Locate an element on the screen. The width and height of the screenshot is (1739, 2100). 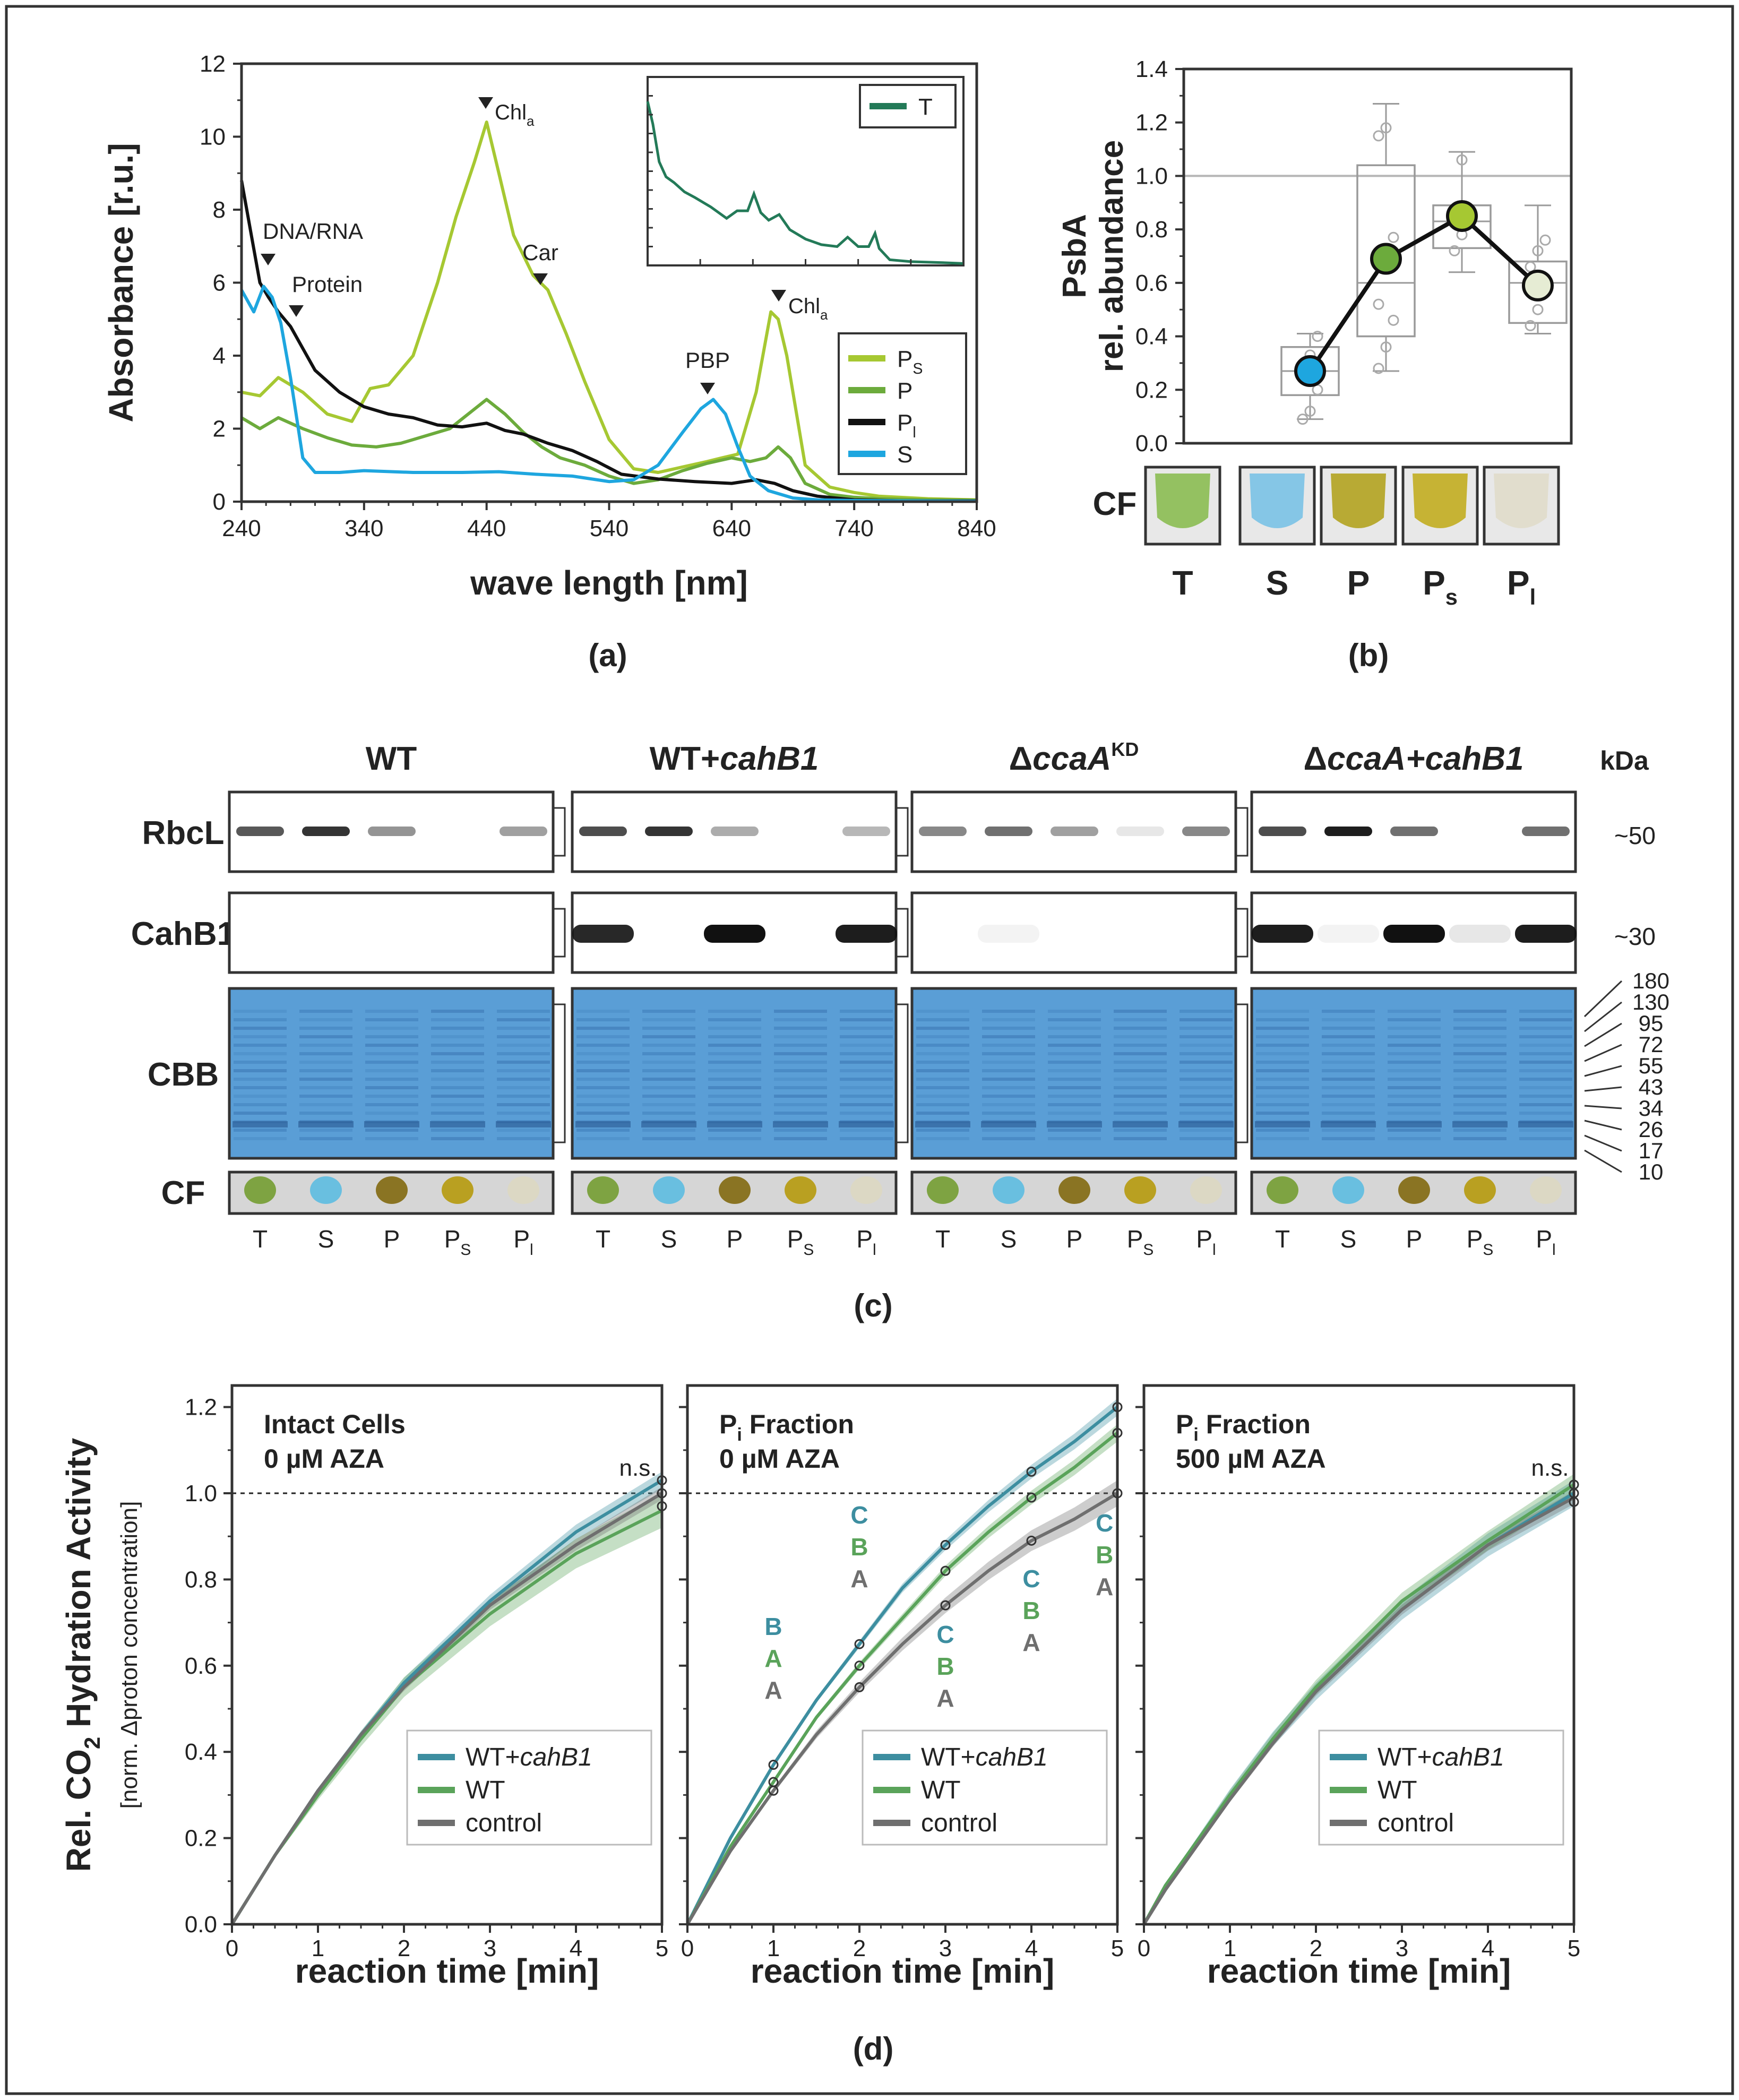
legend-entry: WT is located at coordinates (1398, 1790).